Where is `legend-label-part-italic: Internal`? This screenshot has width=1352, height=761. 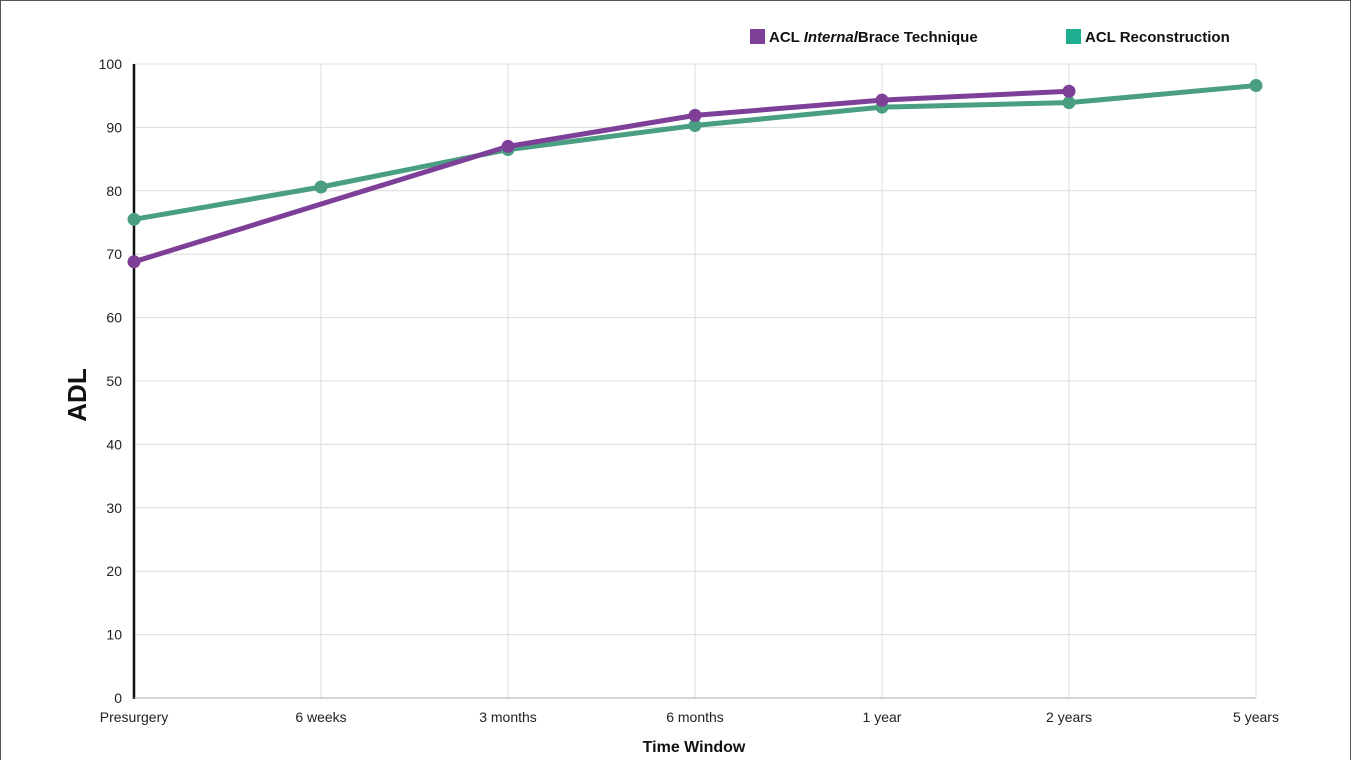
legend-label-part-italic: Internal is located at coordinates (831, 37).